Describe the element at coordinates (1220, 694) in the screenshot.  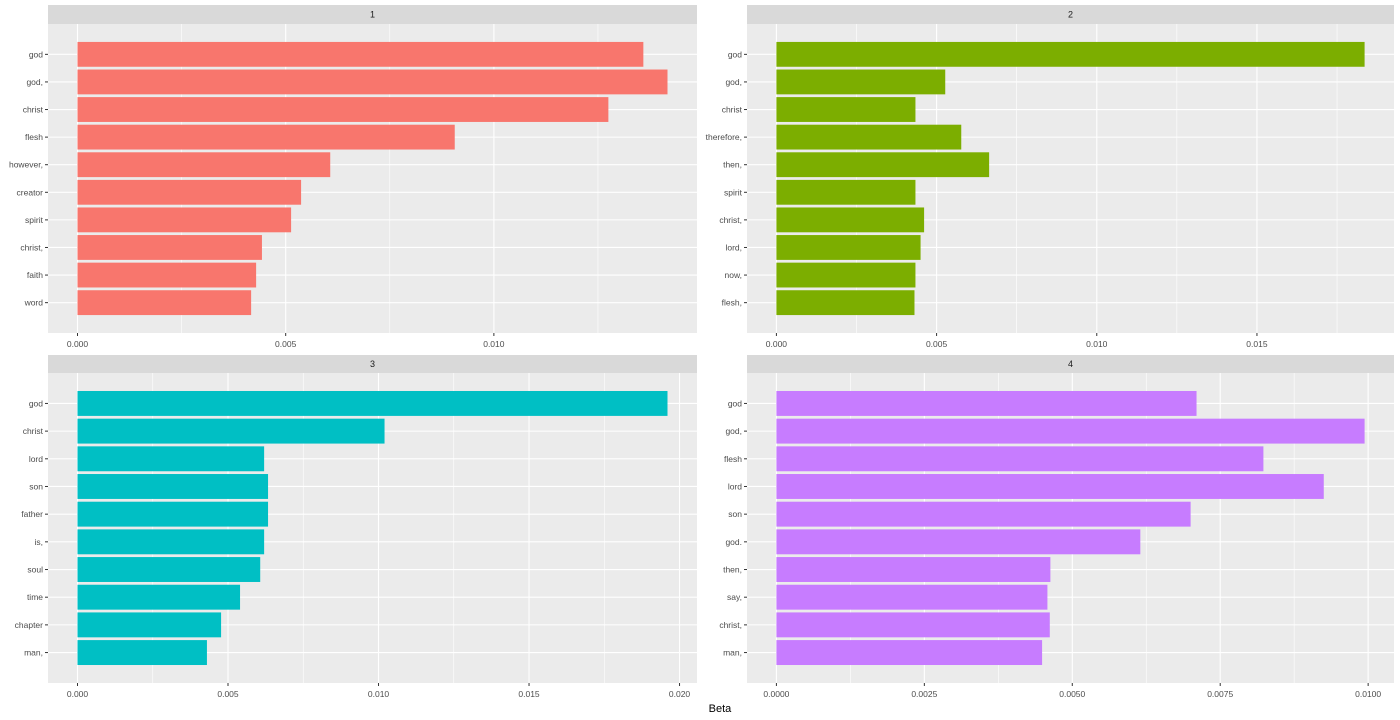
I see `x-tick-label: 0.0075` at that location.